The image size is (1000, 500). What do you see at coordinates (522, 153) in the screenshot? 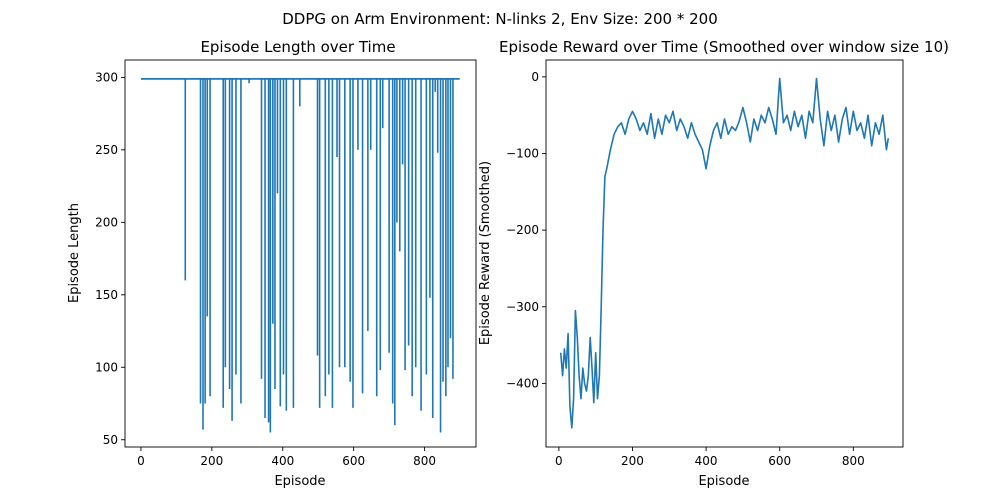
I see `chart2-ytick-label: −100` at bounding box center [522, 153].